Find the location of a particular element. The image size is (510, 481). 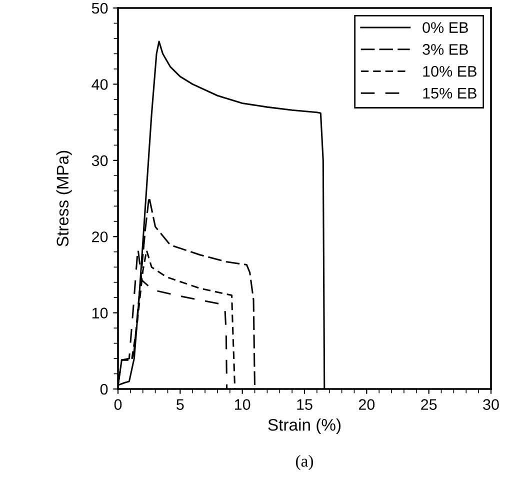

x-tick-label: 15 is located at coordinates (304, 404).